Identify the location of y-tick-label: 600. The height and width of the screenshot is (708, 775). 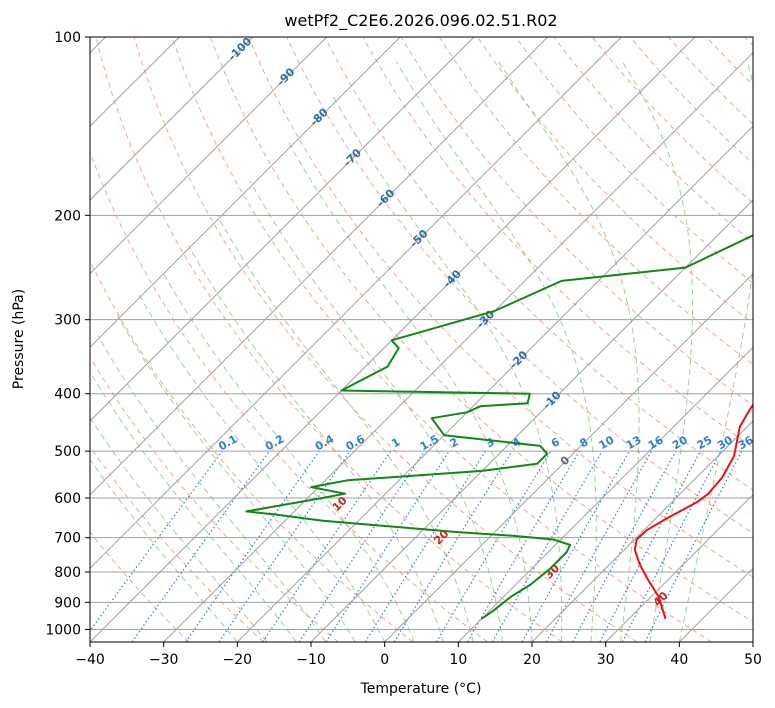
(67, 499).